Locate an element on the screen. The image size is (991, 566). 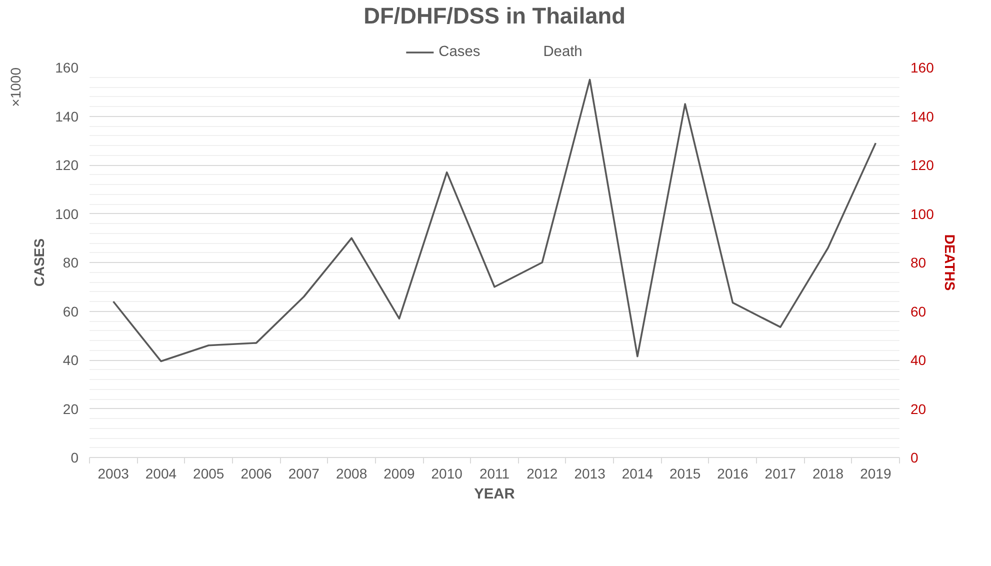
x-tick-label: 2017 is located at coordinates (780, 474).